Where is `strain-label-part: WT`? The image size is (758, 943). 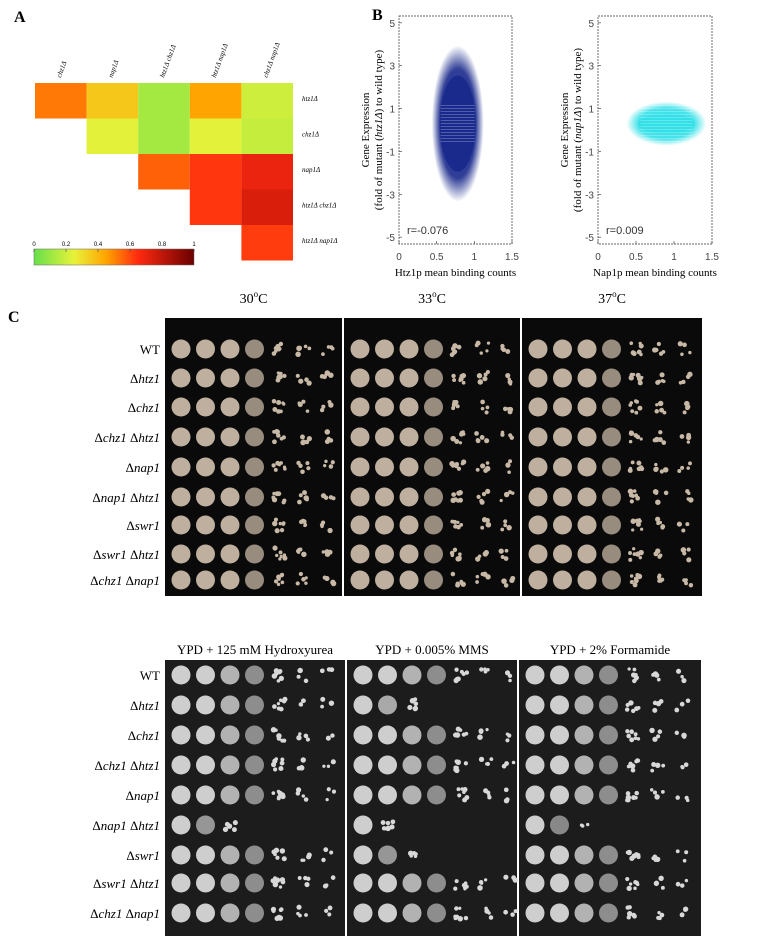 strain-label-part: WT is located at coordinates (150, 349).